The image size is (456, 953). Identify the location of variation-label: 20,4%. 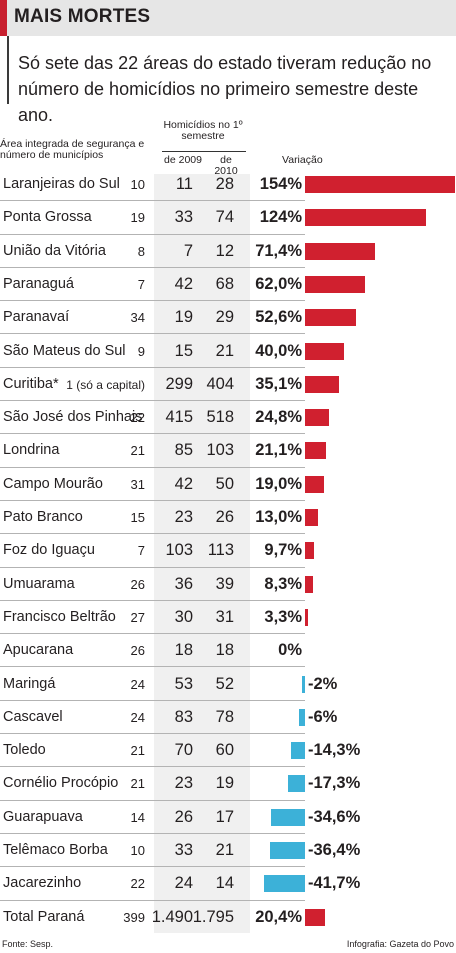
(278, 916).